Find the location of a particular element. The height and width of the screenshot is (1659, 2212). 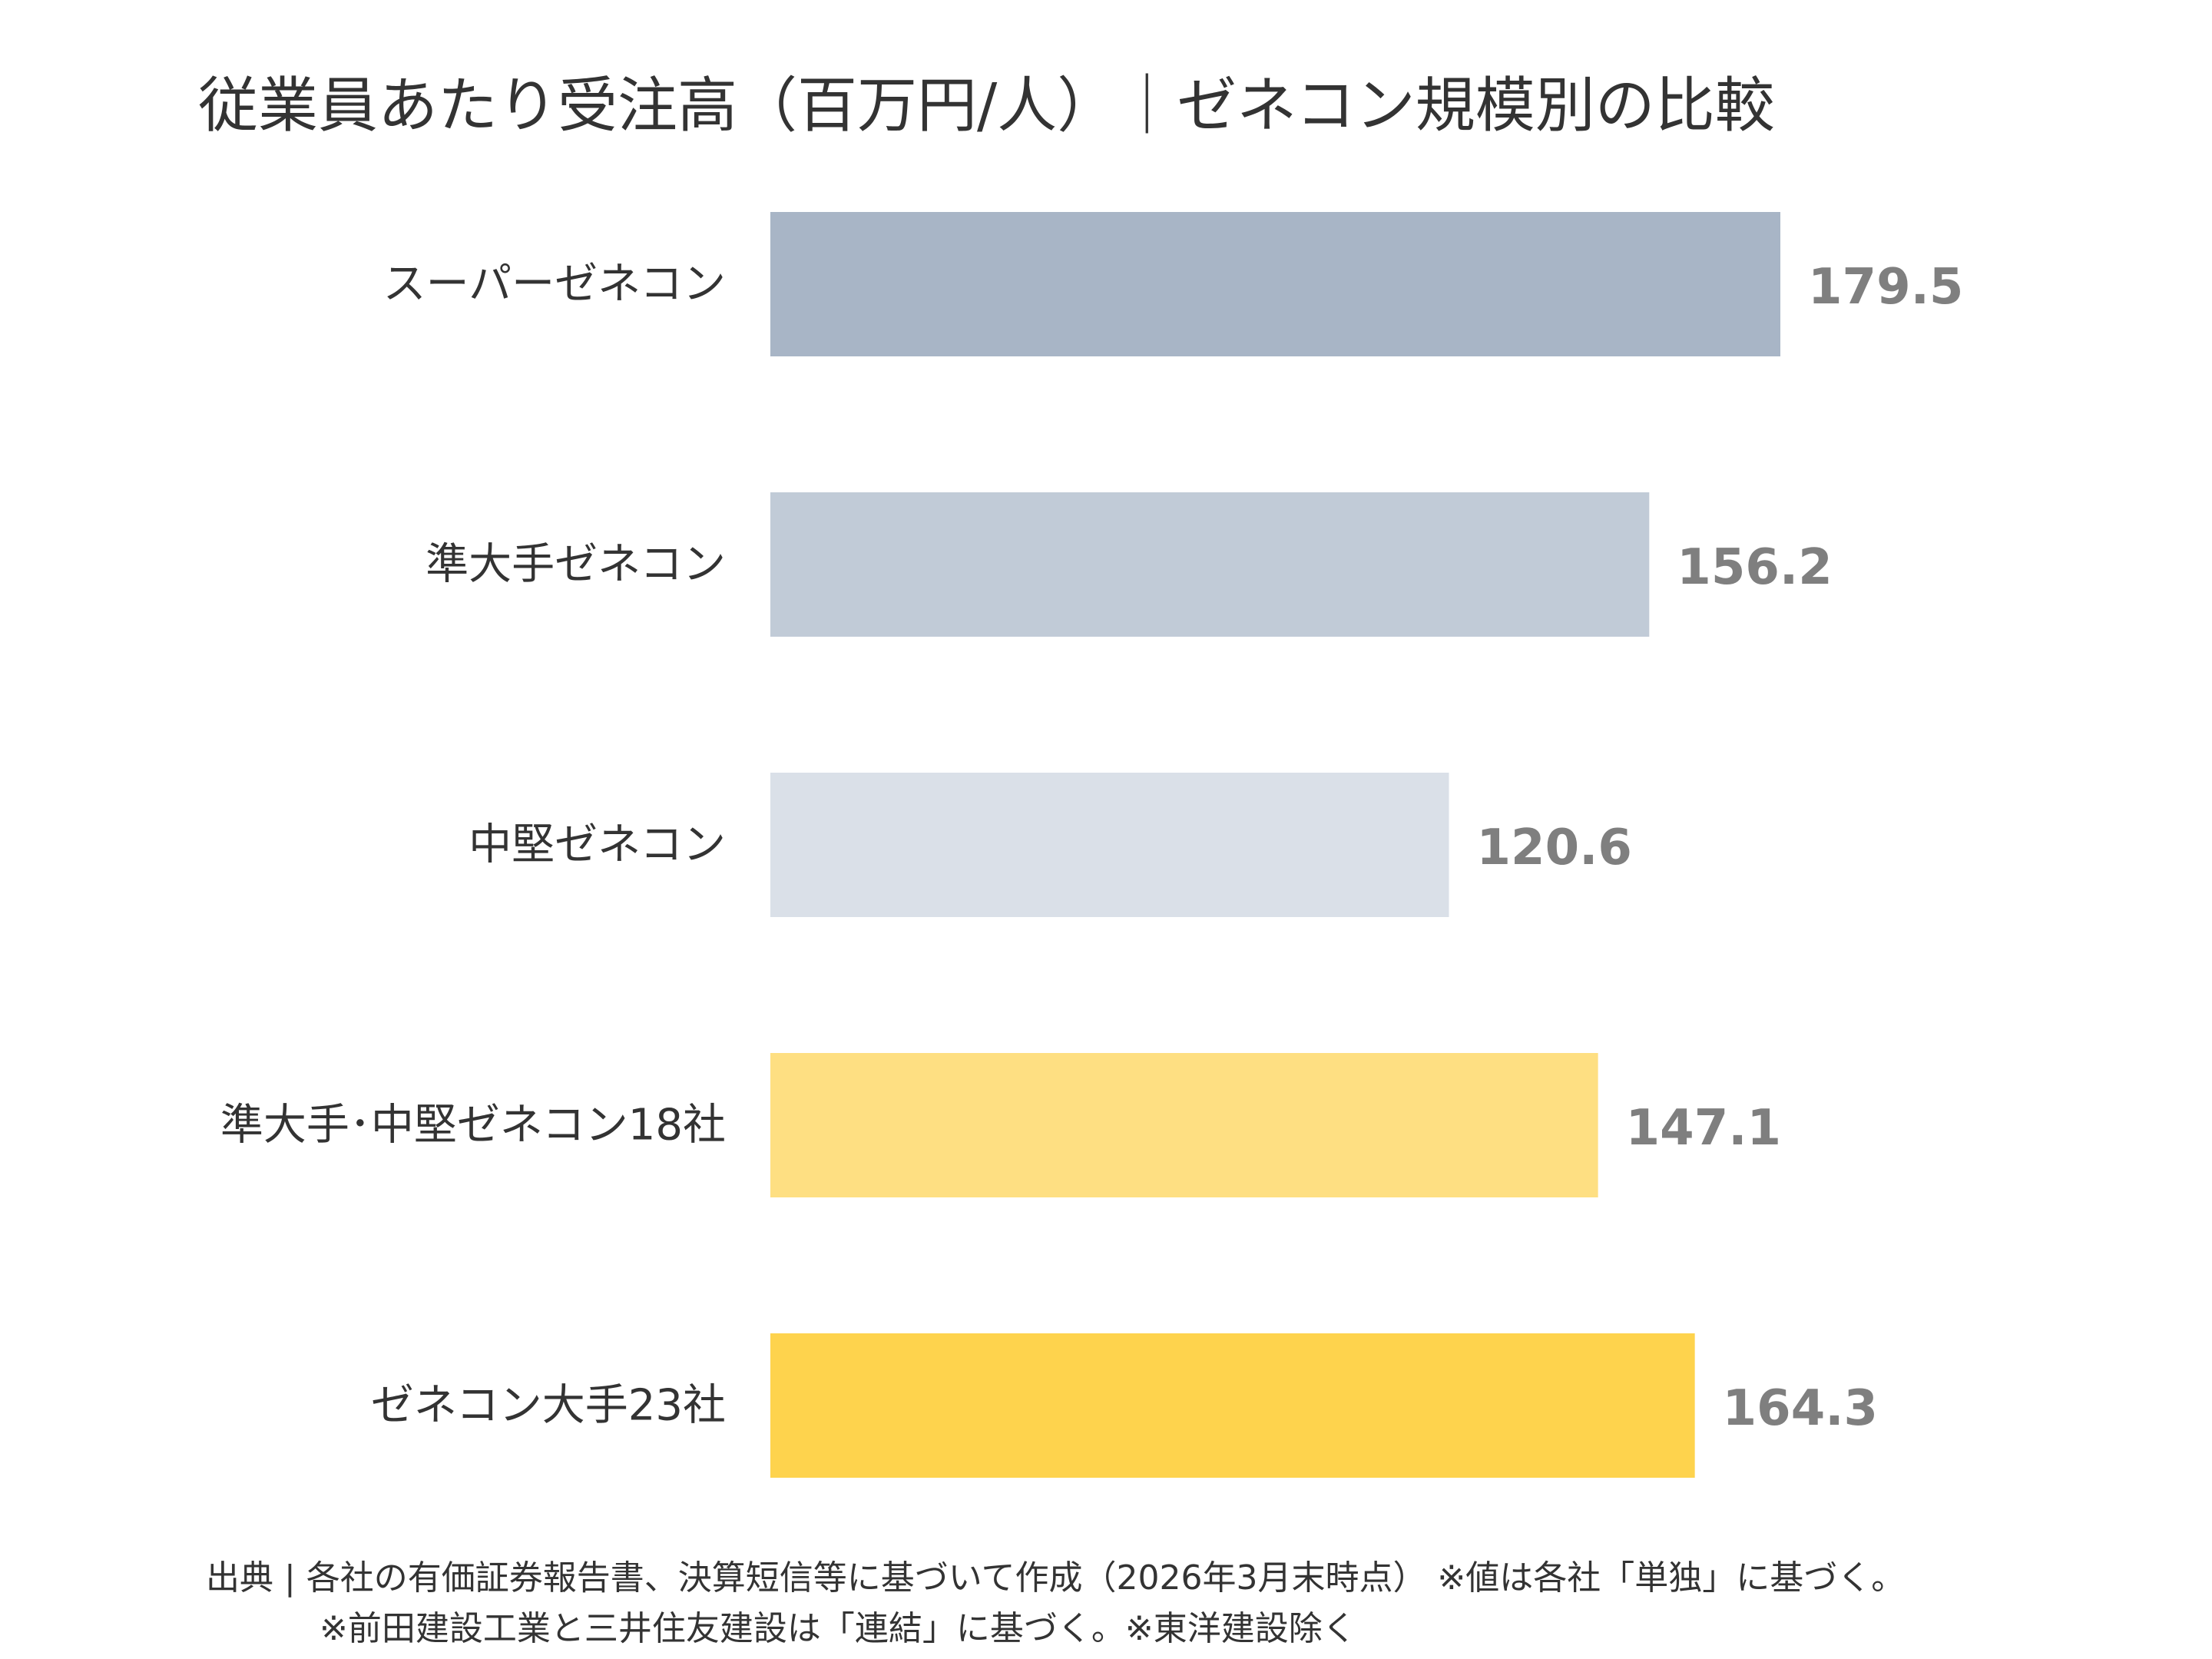

footnote-line-2: ※前田建設工業と三井住友建設は「連結」に基づく。※東洋建設除く is located at coordinates (838, 1628).